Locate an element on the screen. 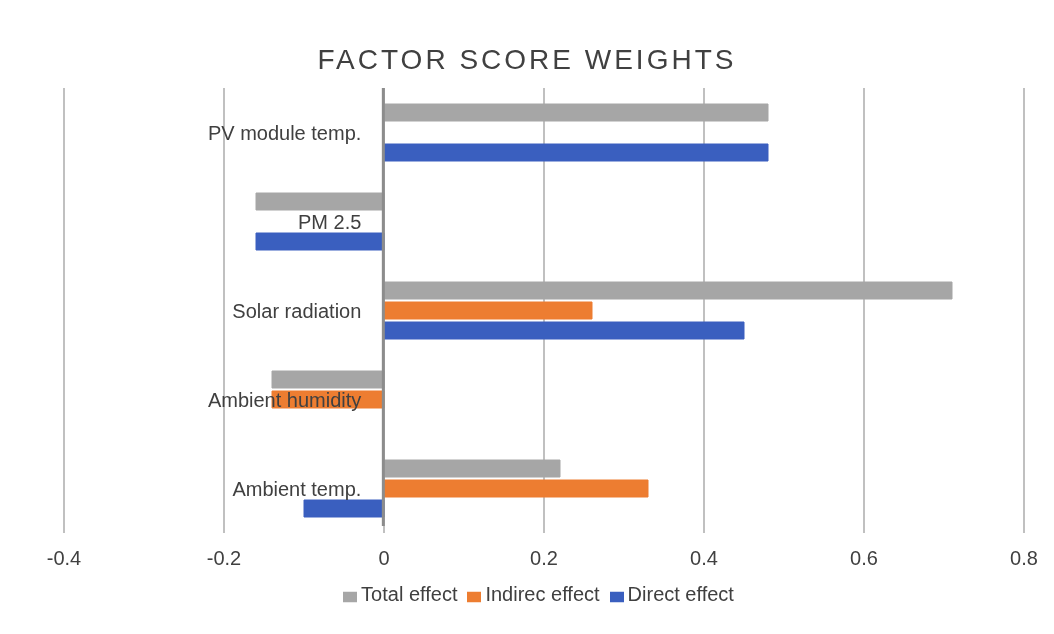  x-tick-label: 0.8 is located at coordinates (1024, 558).